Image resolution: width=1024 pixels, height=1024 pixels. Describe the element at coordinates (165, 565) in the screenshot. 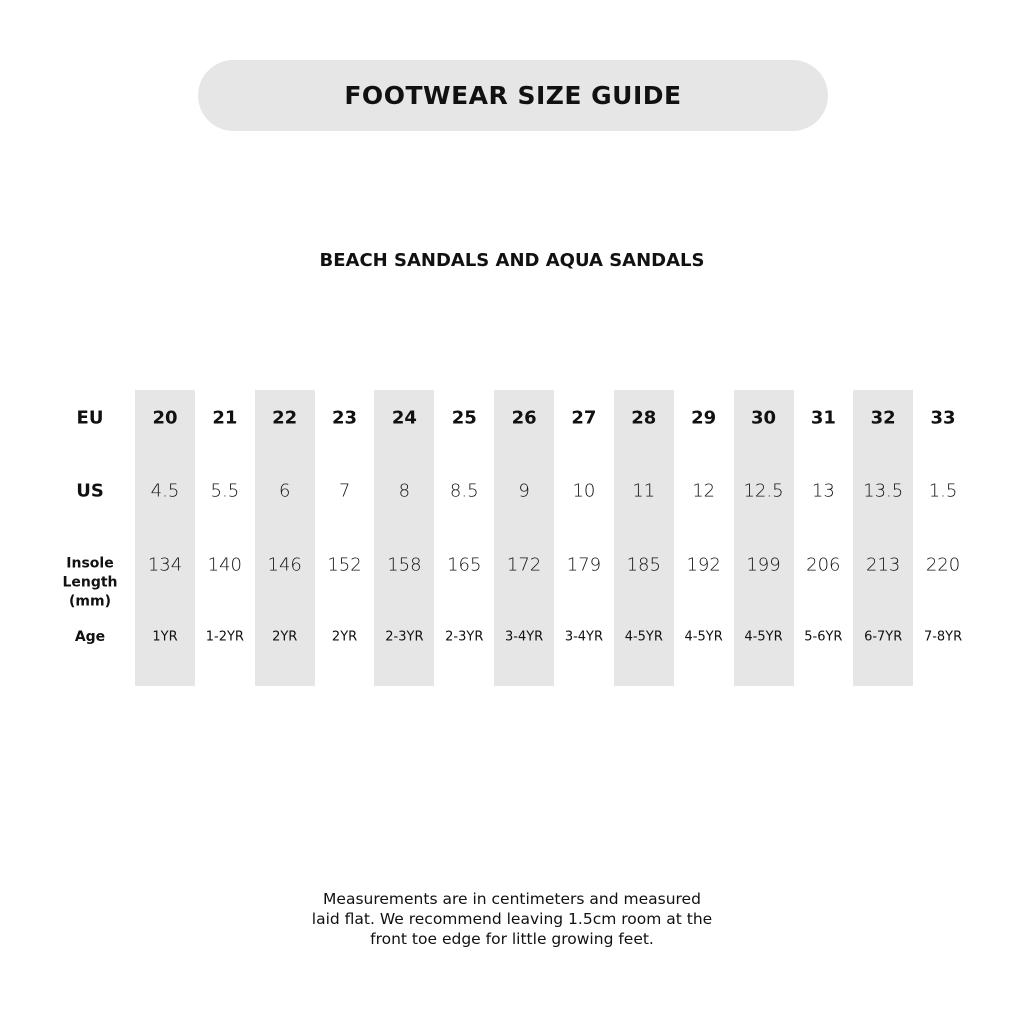

I see `cell-insole-mm: 134` at that location.